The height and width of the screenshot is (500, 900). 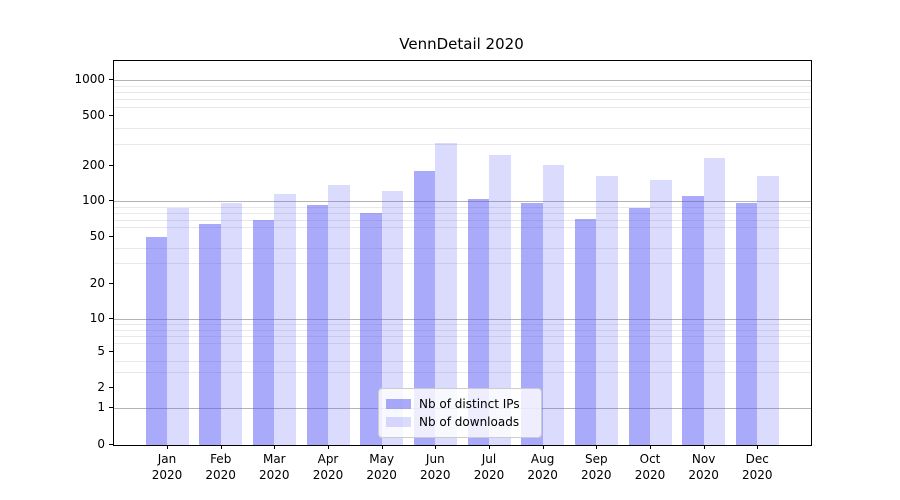 I want to click on legend-label-distinct-ips: Nb of distinct IPs, so click(x=469, y=404).